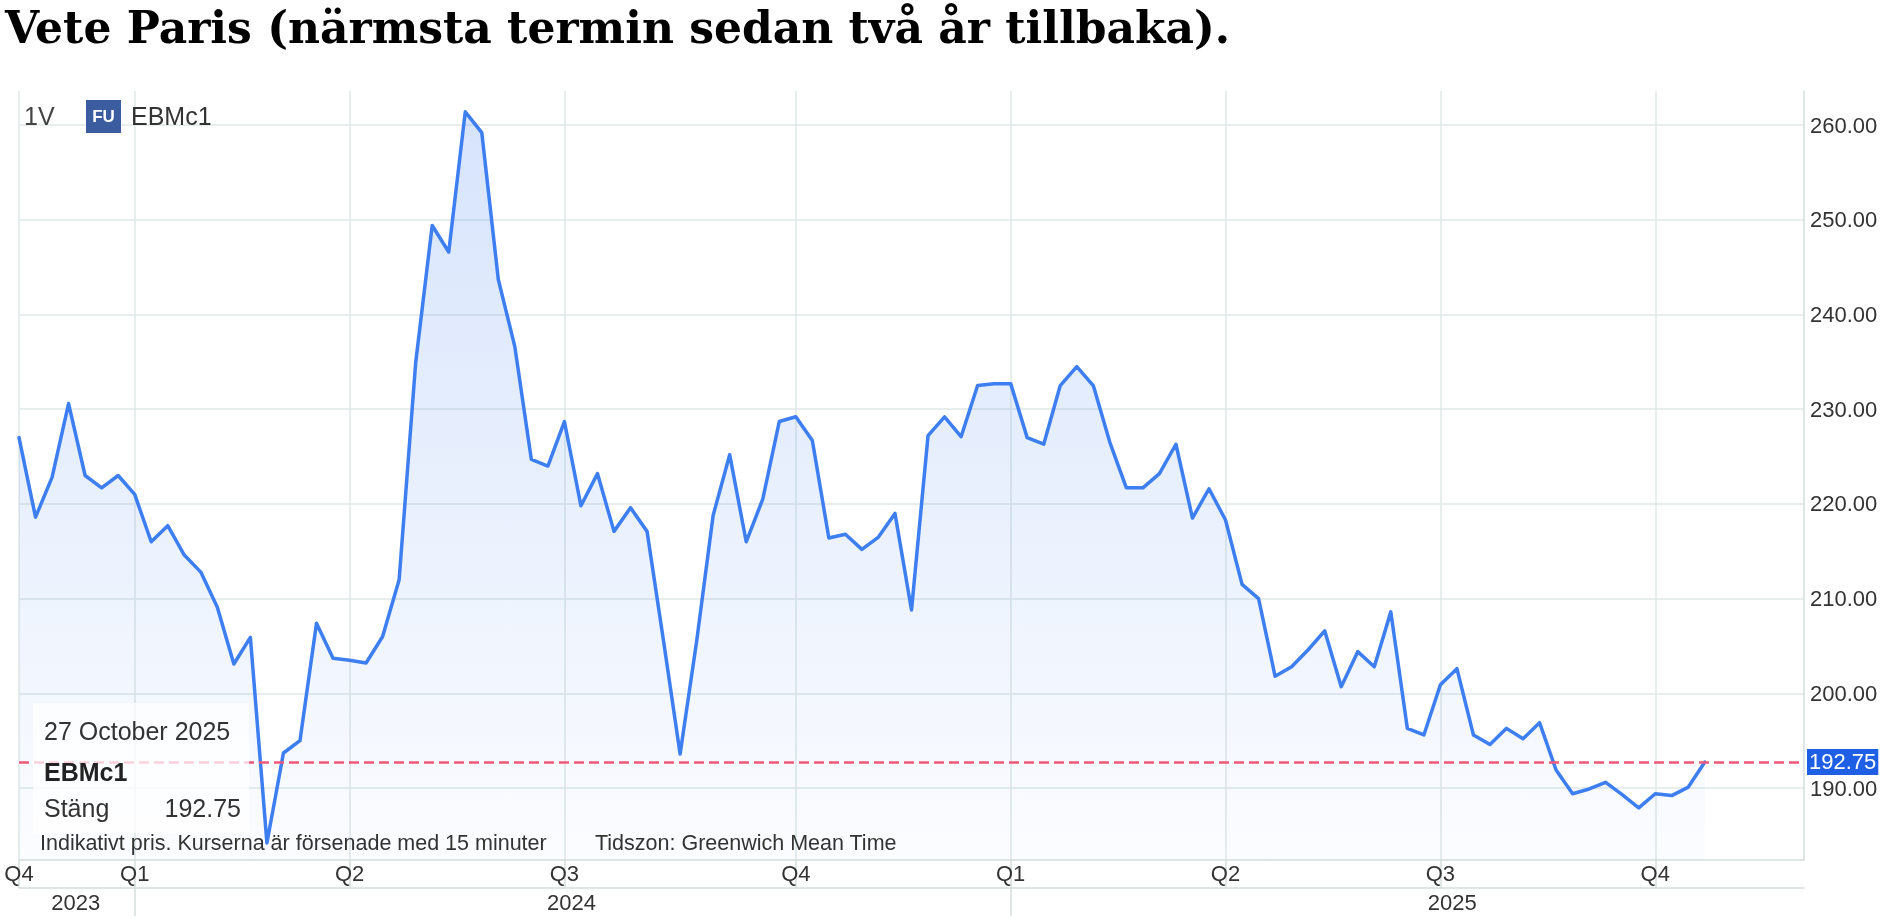  What do you see at coordinates (1844, 125) in the screenshot?
I see `y-tick-label: 260.00` at bounding box center [1844, 125].